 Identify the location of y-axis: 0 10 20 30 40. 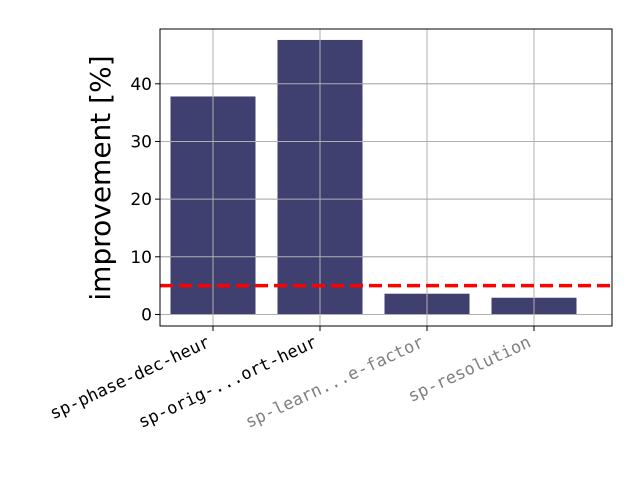
(145, 200).